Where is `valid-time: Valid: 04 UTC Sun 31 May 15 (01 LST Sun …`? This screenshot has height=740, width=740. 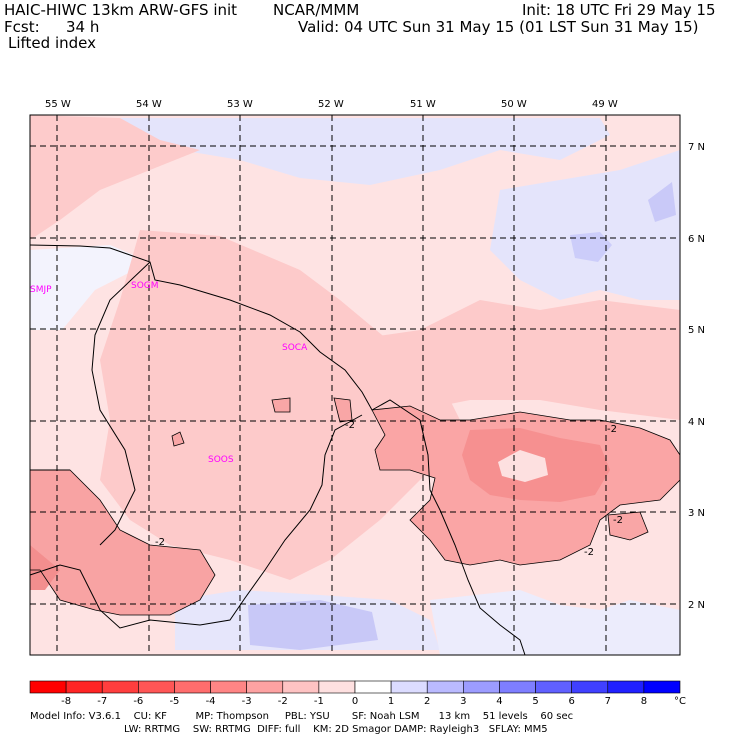 valid-time: Valid: 04 UTC Sun 31 May 15 (01 LST Sun … is located at coordinates (498, 27).